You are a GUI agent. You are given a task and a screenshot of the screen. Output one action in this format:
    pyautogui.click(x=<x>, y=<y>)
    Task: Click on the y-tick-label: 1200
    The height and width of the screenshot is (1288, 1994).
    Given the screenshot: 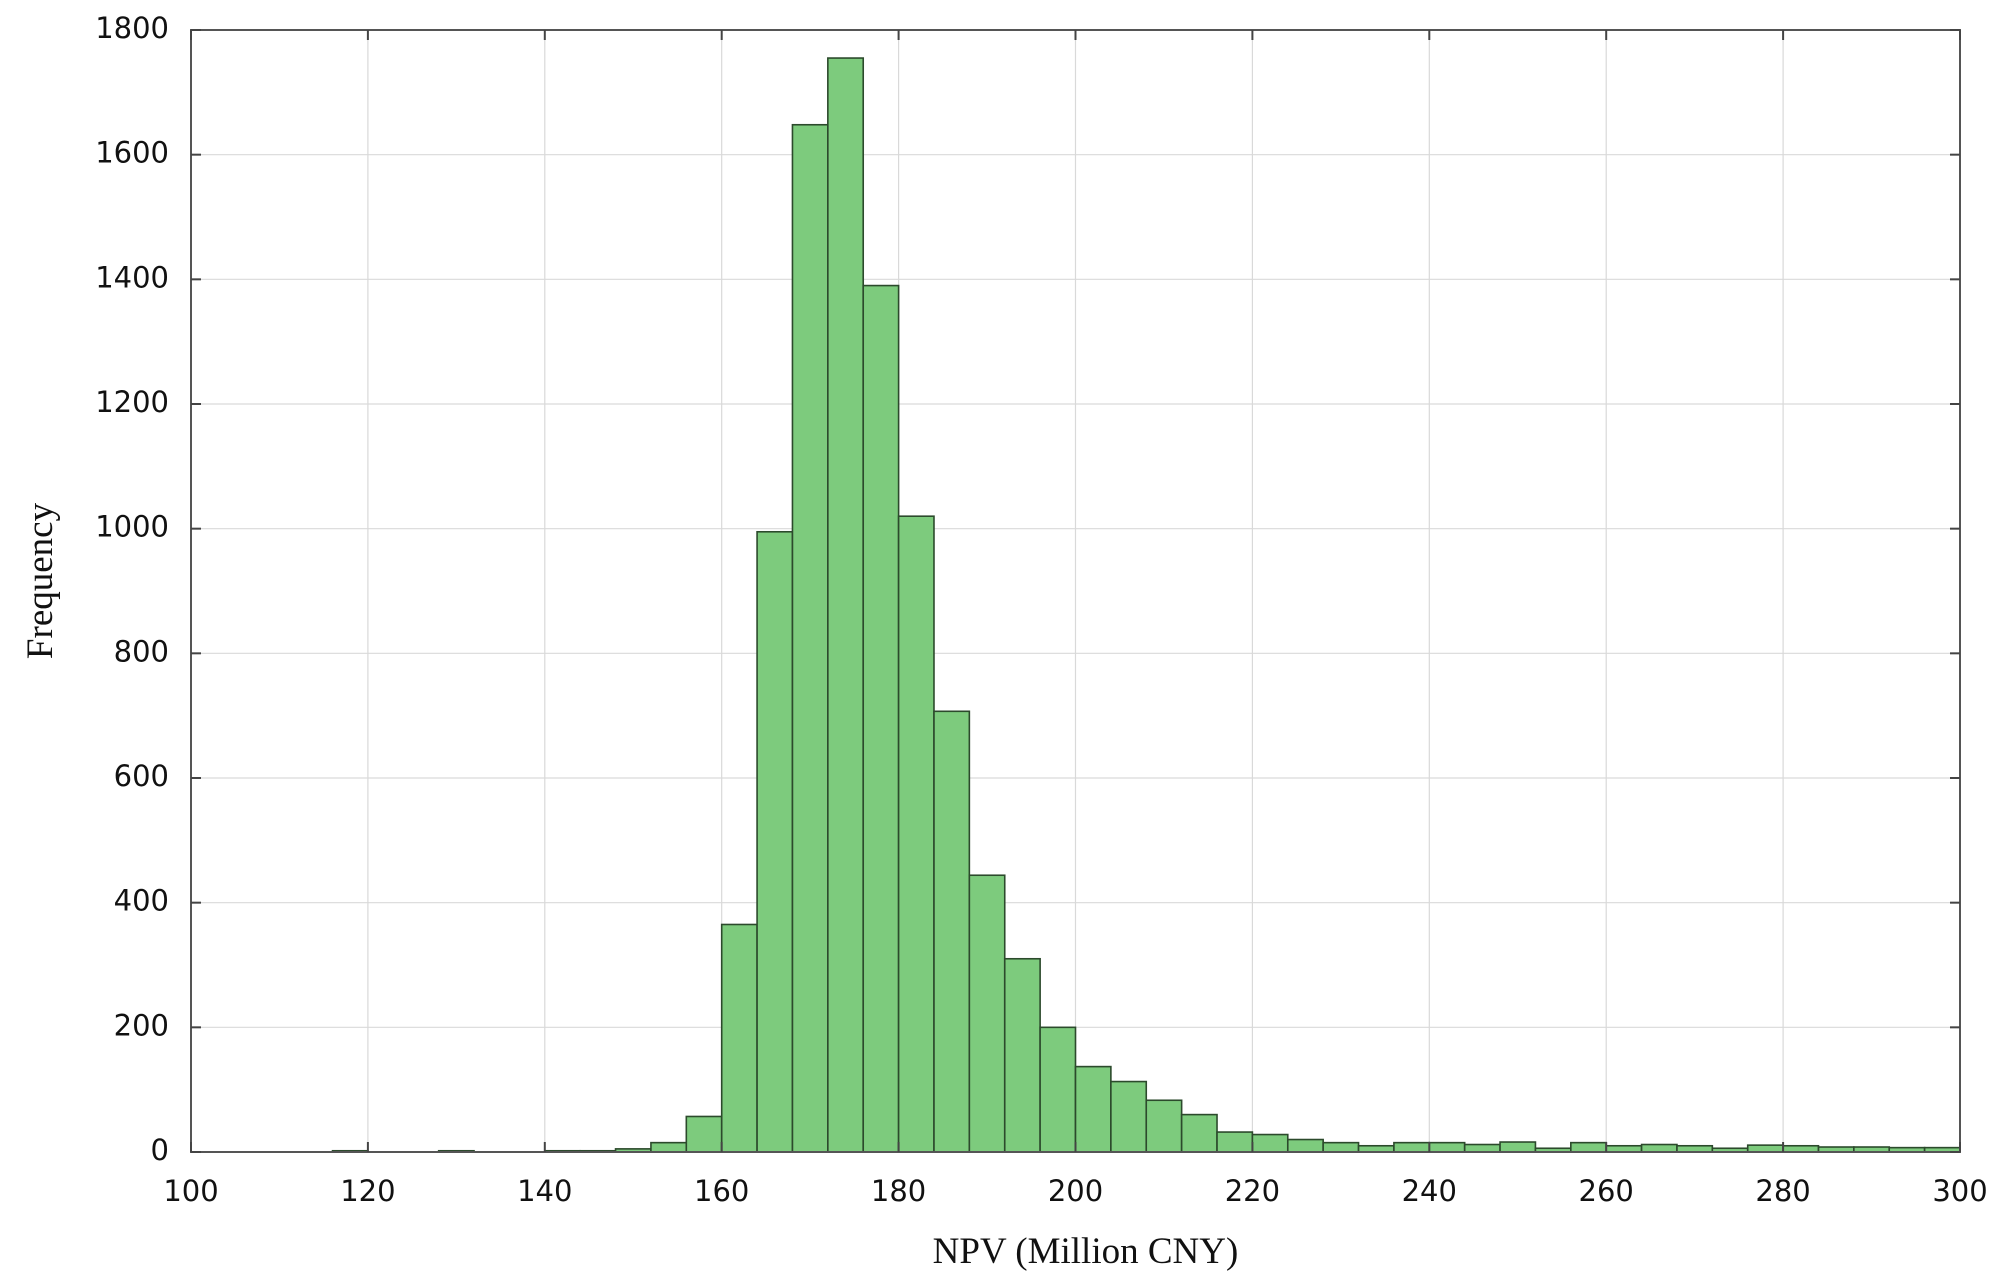 What is the action you would take?
    pyautogui.click(x=132, y=402)
    